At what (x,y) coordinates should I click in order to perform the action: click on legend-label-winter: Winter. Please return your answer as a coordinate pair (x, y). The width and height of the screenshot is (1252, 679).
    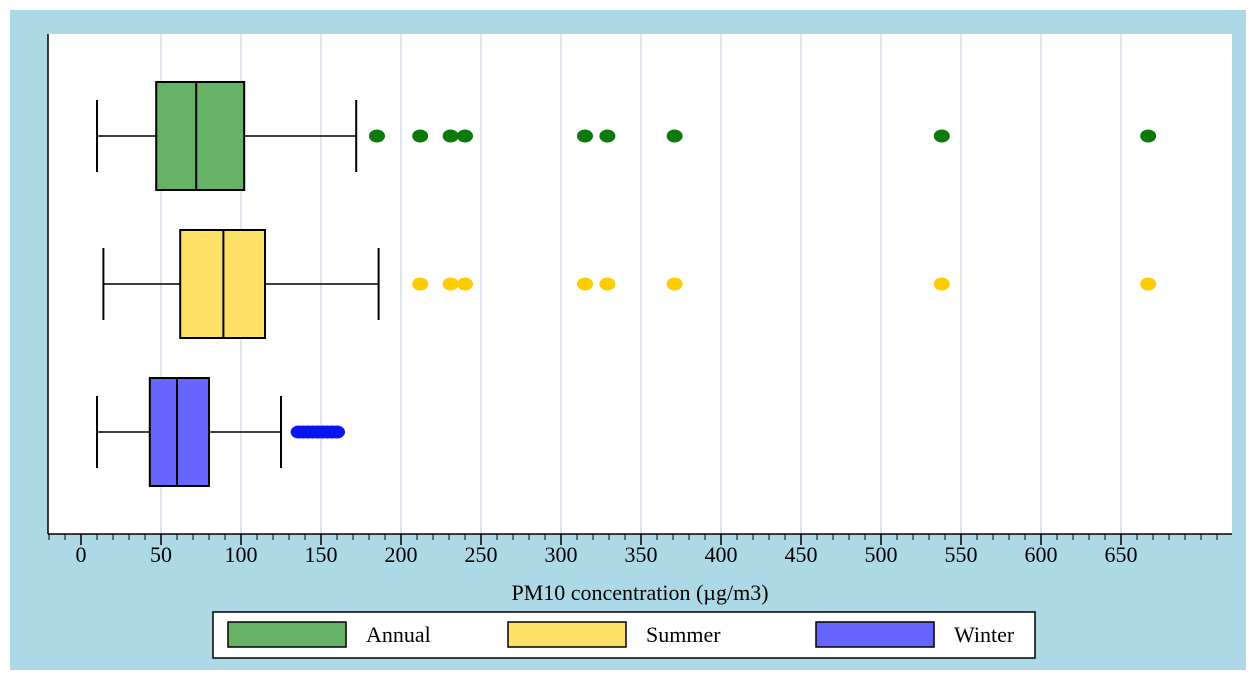
    Looking at the image, I should click on (984, 634).